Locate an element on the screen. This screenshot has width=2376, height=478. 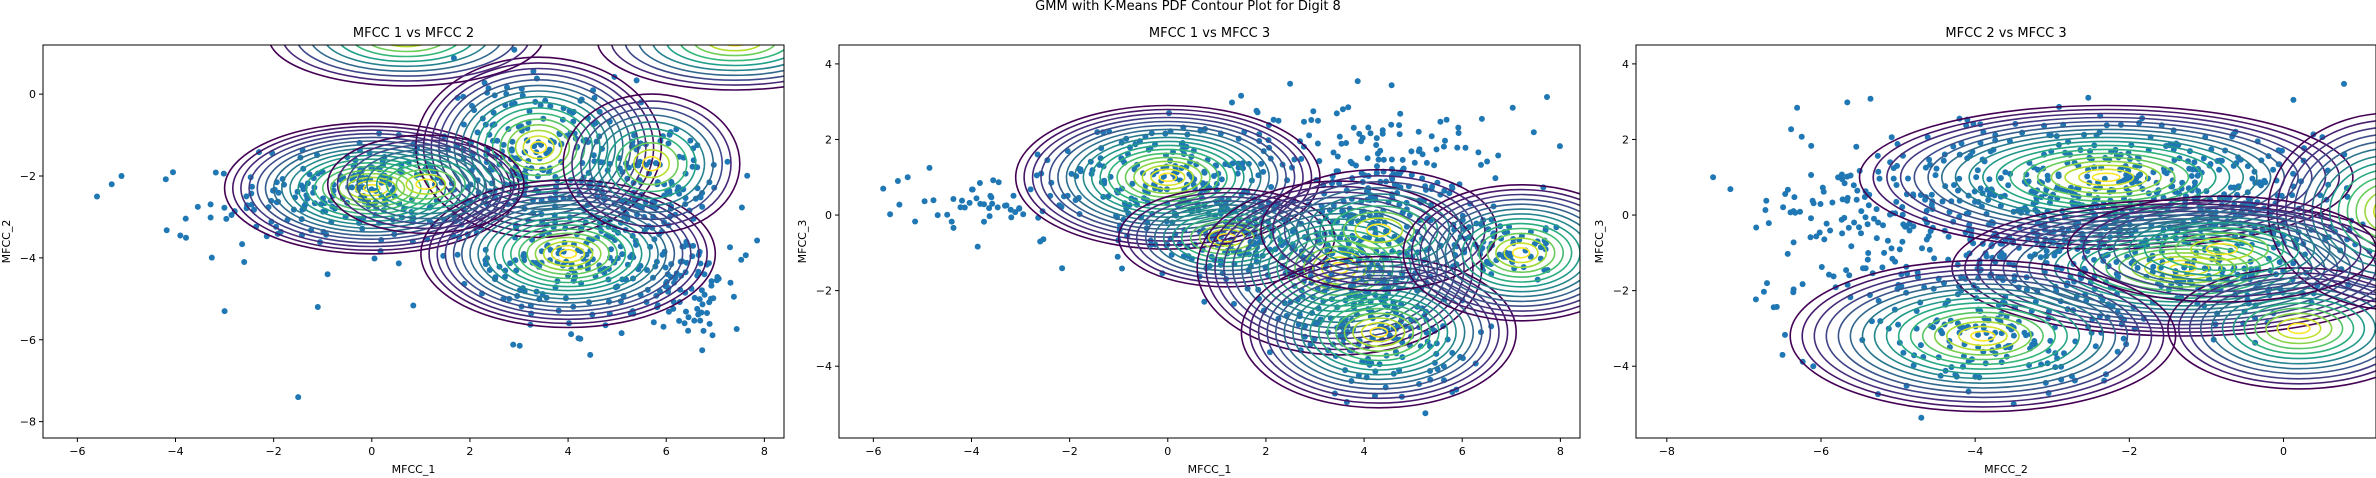
x-tick-label: 0 is located at coordinates (371, 451).